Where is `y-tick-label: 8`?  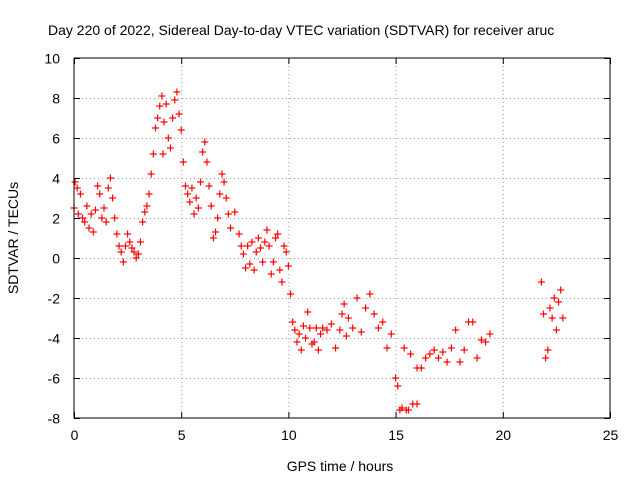
y-tick-label: 8 is located at coordinates (56, 99).